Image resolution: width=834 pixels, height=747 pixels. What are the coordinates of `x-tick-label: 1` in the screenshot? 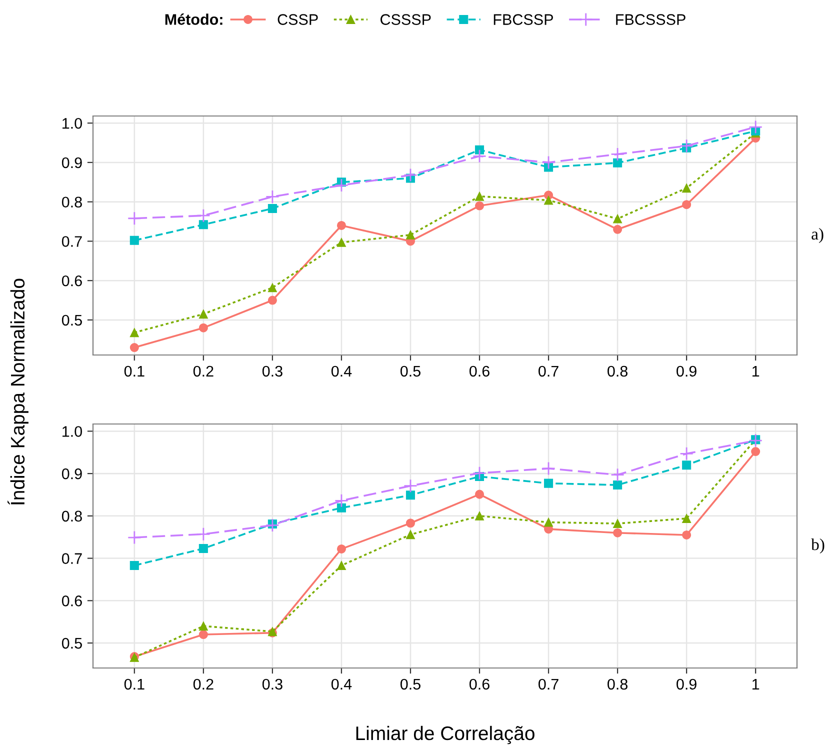 It's located at (756, 684).